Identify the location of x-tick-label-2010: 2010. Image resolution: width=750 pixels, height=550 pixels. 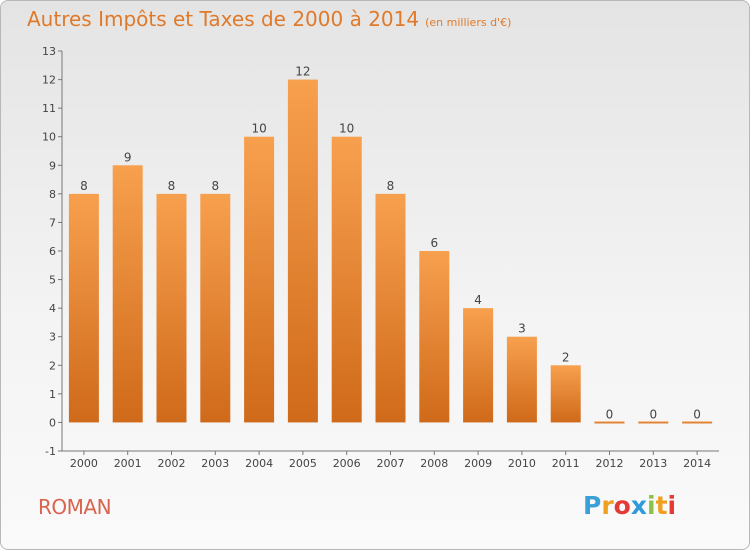
(522, 463).